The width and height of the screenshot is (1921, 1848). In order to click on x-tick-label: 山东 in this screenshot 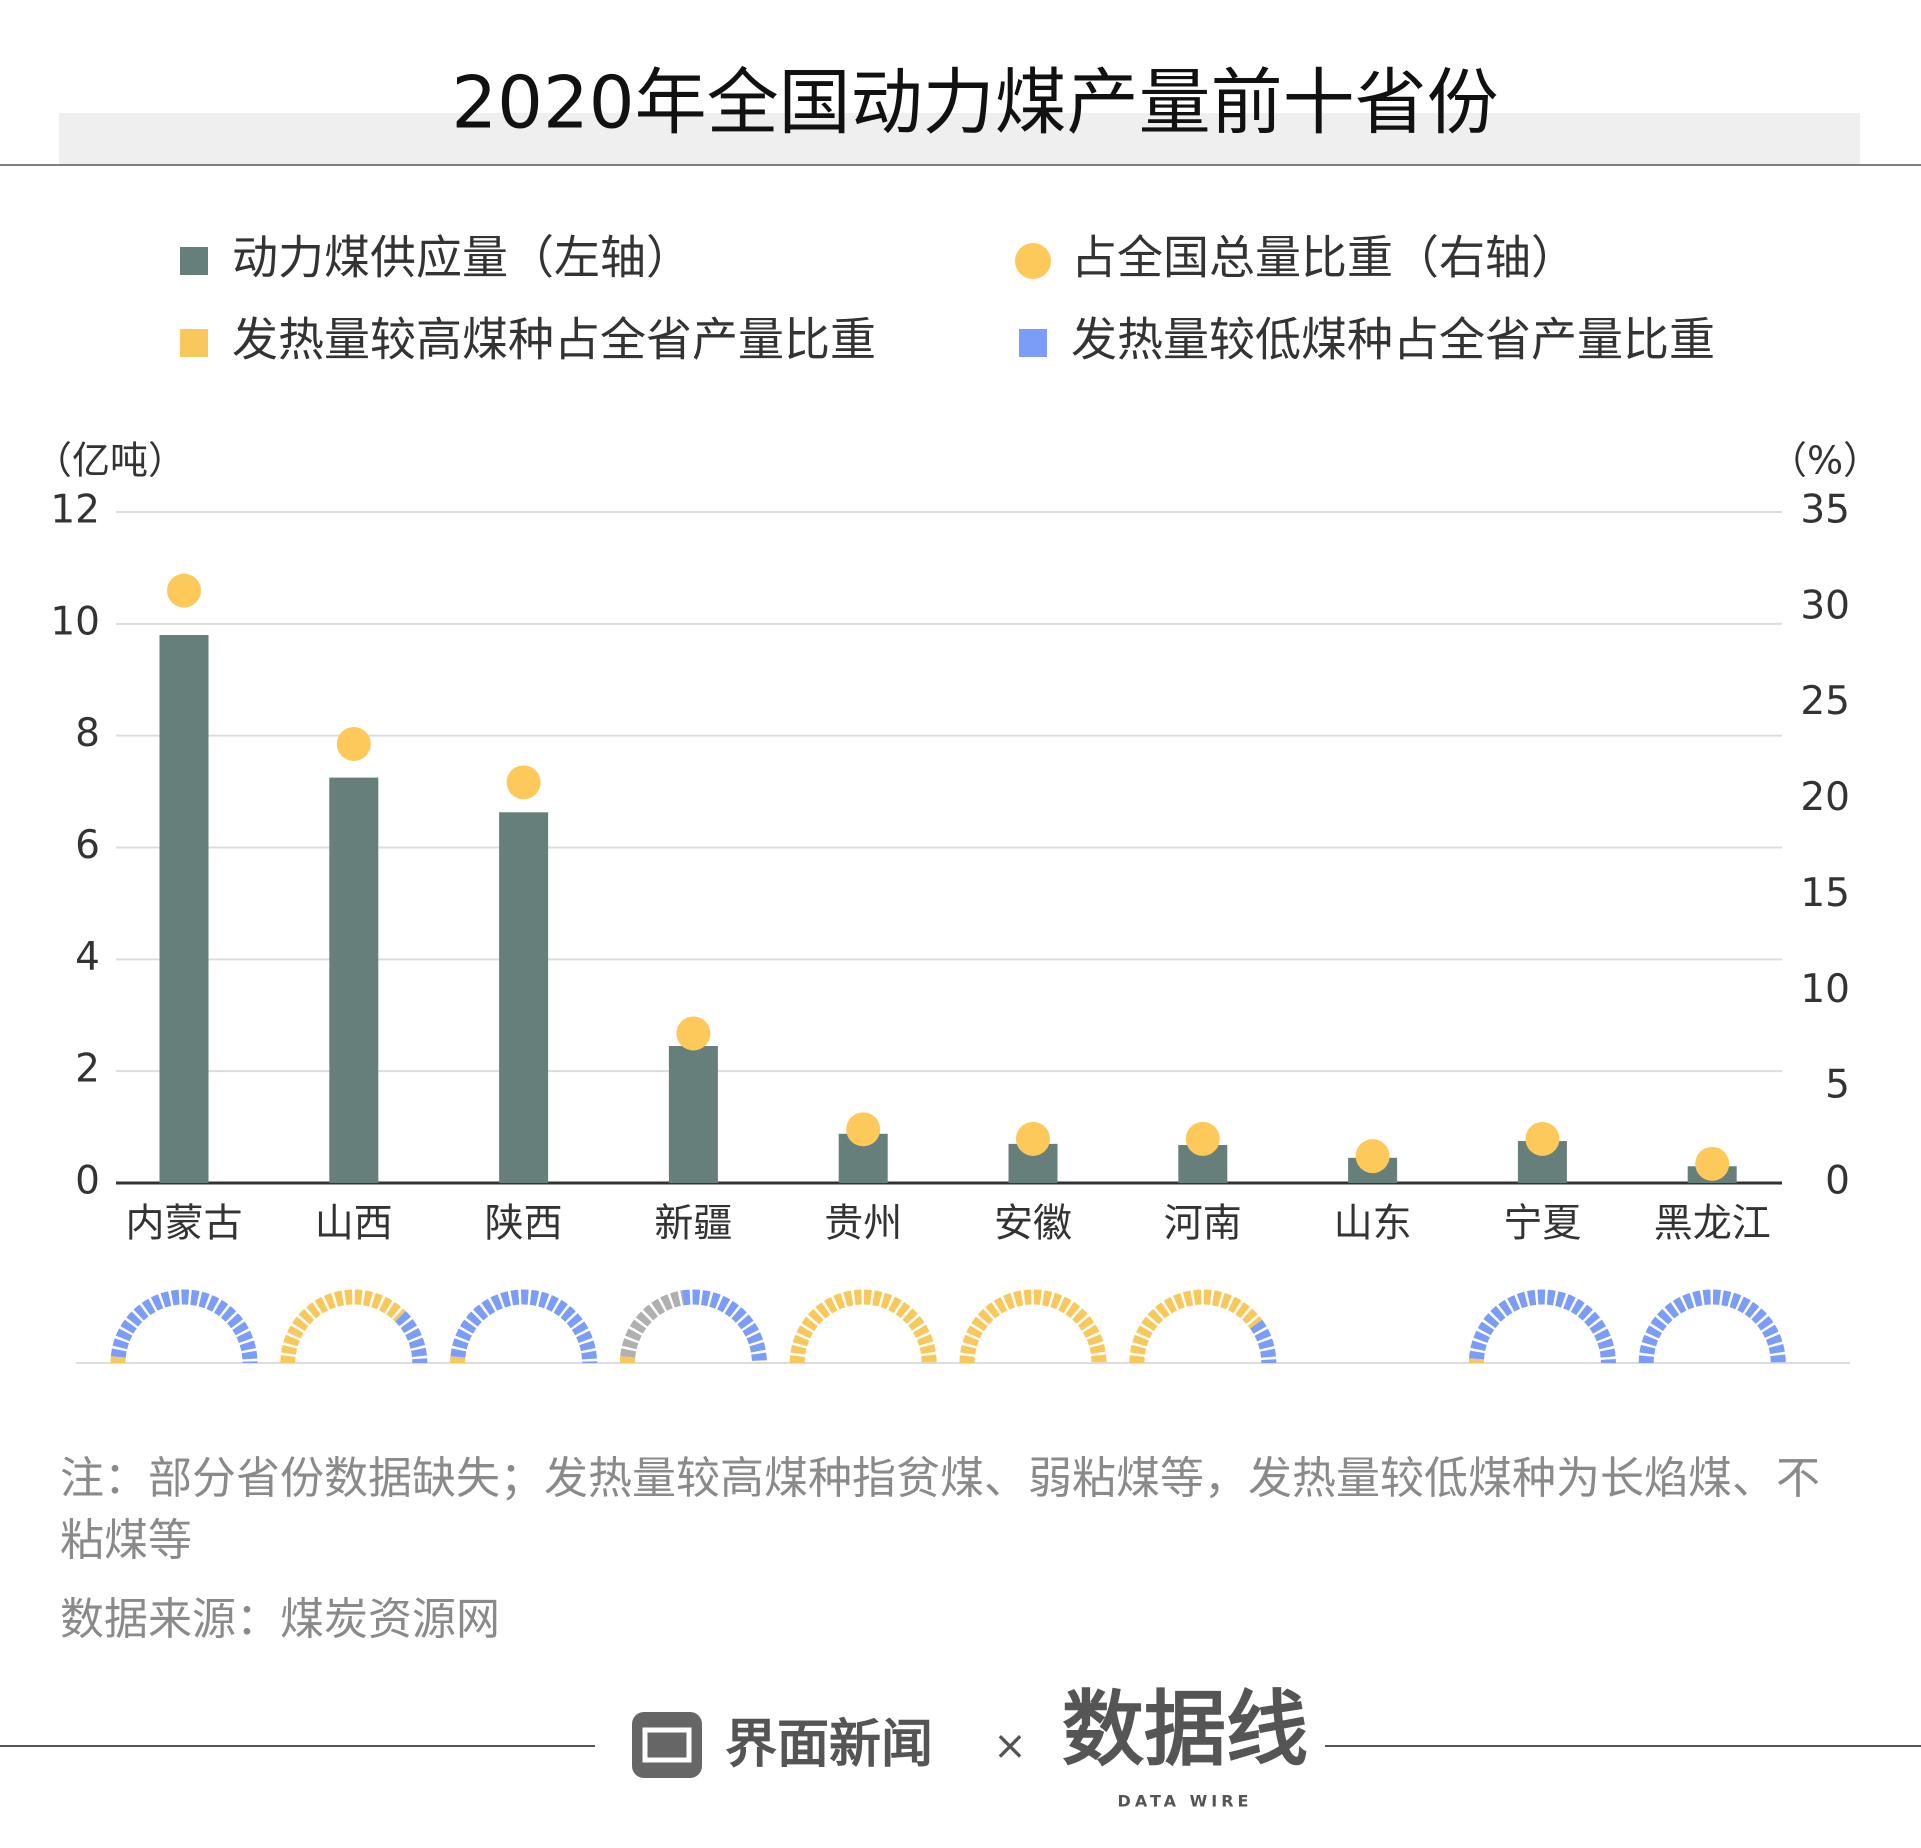, I will do `click(1373, 1224)`.